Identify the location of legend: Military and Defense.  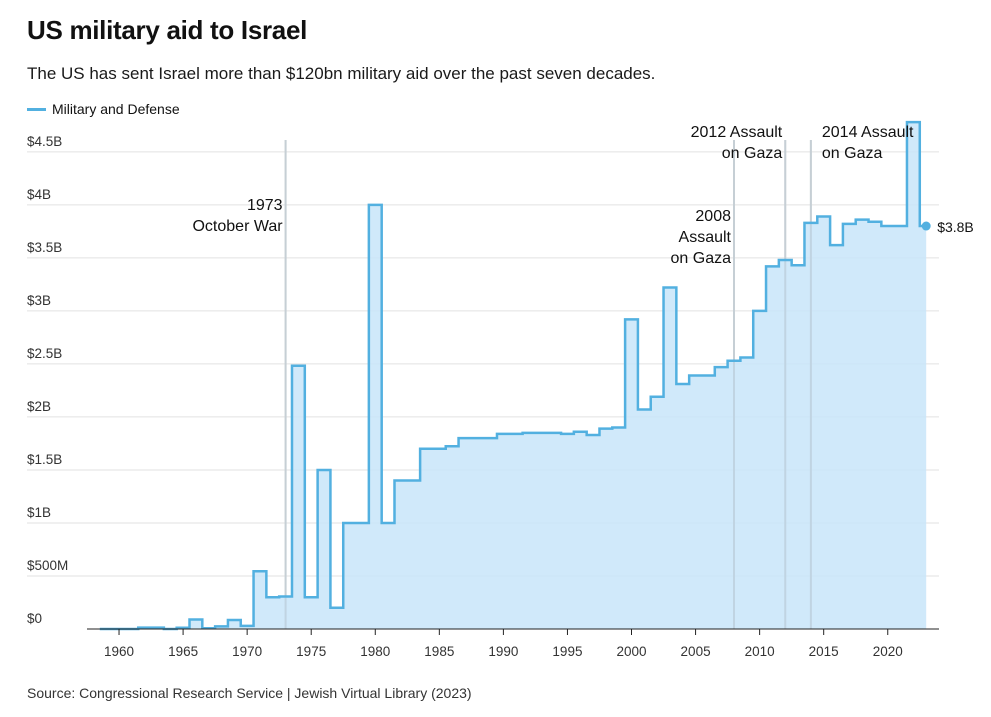
(103, 109).